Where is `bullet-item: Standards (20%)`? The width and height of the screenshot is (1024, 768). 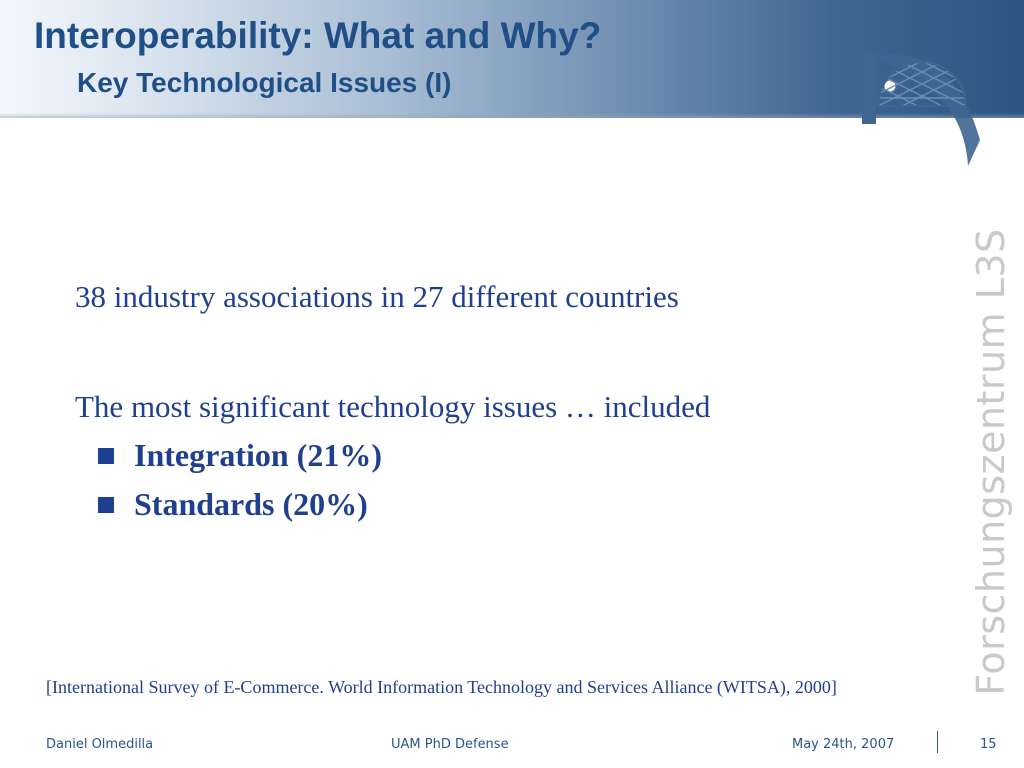 bullet-item: Standards (20%) is located at coordinates (233, 504).